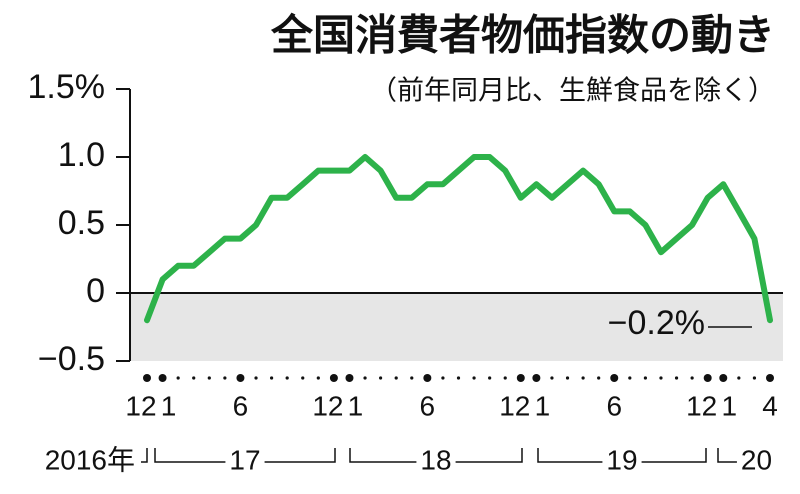  Describe the element at coordinates (435, 459) in the screenshot. I see `year-label: 18` at that location.